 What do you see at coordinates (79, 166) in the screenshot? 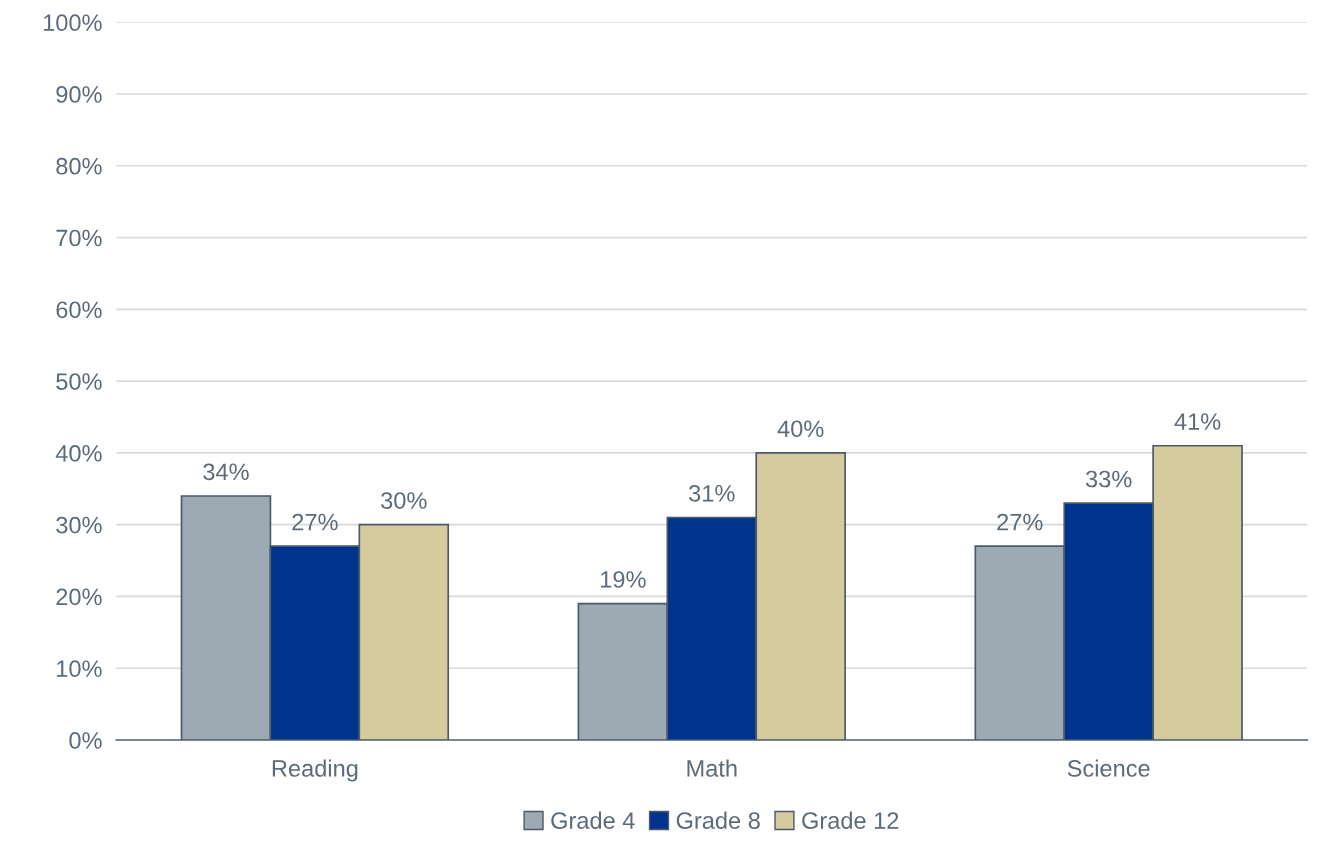
I see `y-tick-label: 80%` at bounding box center [79, 166].